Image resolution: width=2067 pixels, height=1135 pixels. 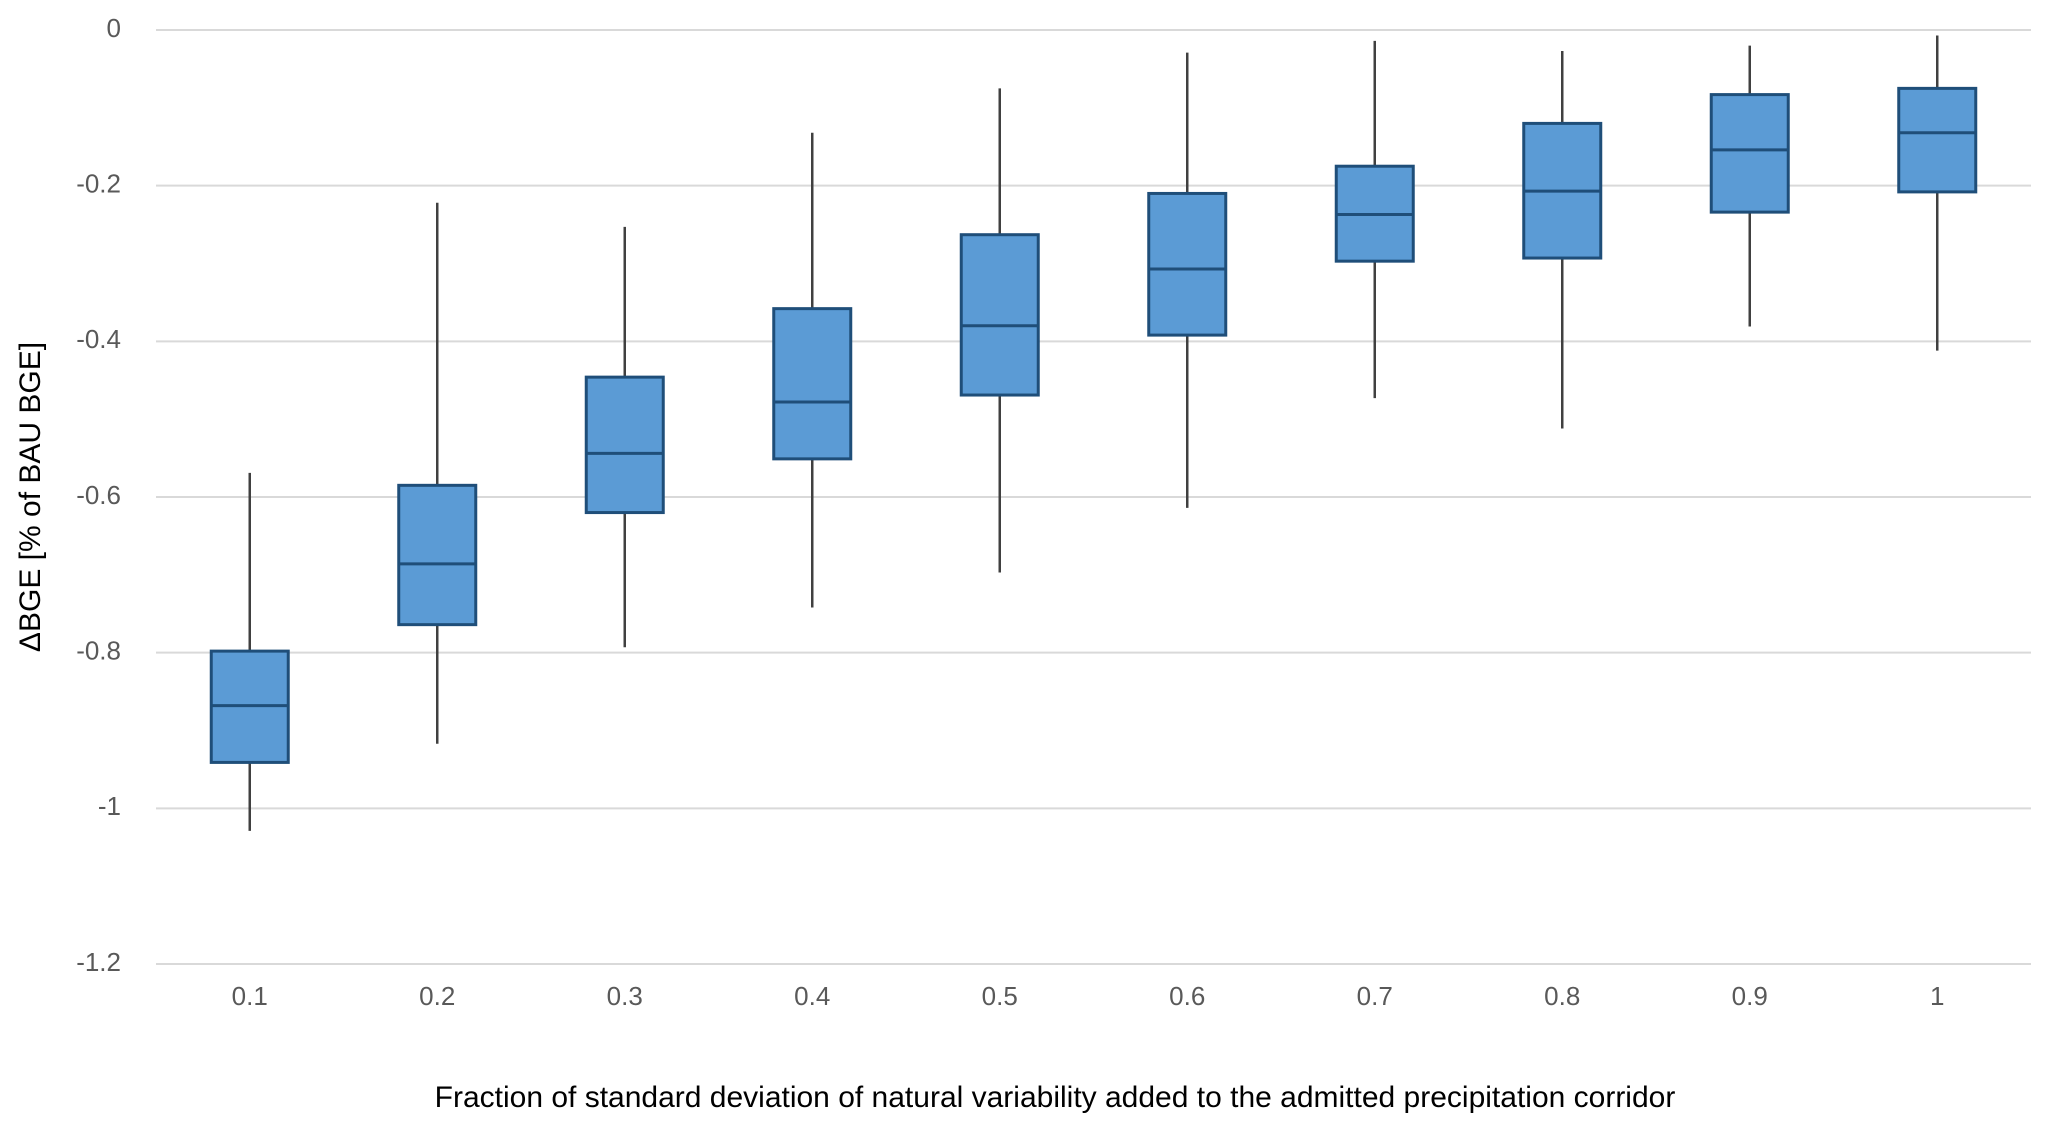 I want to click on x-tick-label: 0.2, so click(x=437, y=996).